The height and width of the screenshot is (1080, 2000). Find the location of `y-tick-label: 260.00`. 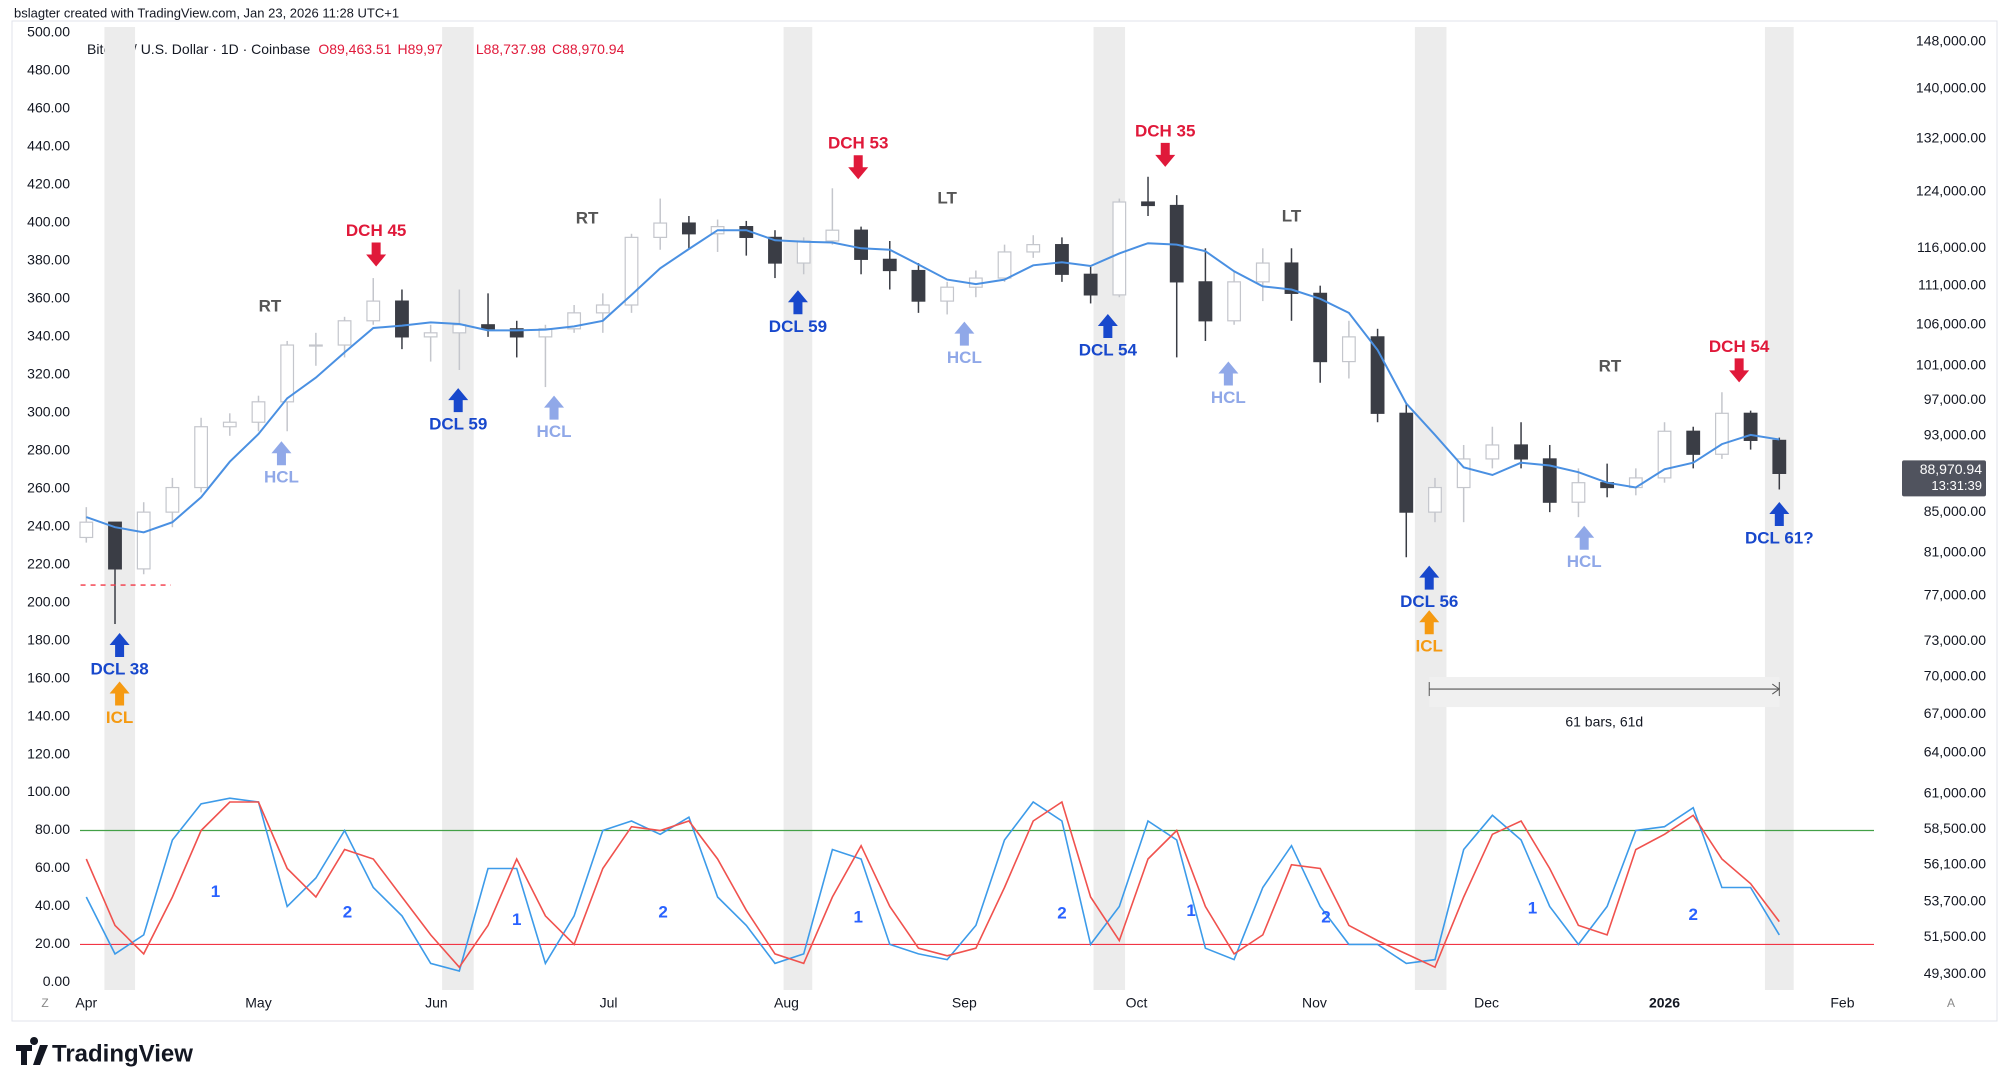

y-tick-label: 260.00 is located at coordinates (48, 487).